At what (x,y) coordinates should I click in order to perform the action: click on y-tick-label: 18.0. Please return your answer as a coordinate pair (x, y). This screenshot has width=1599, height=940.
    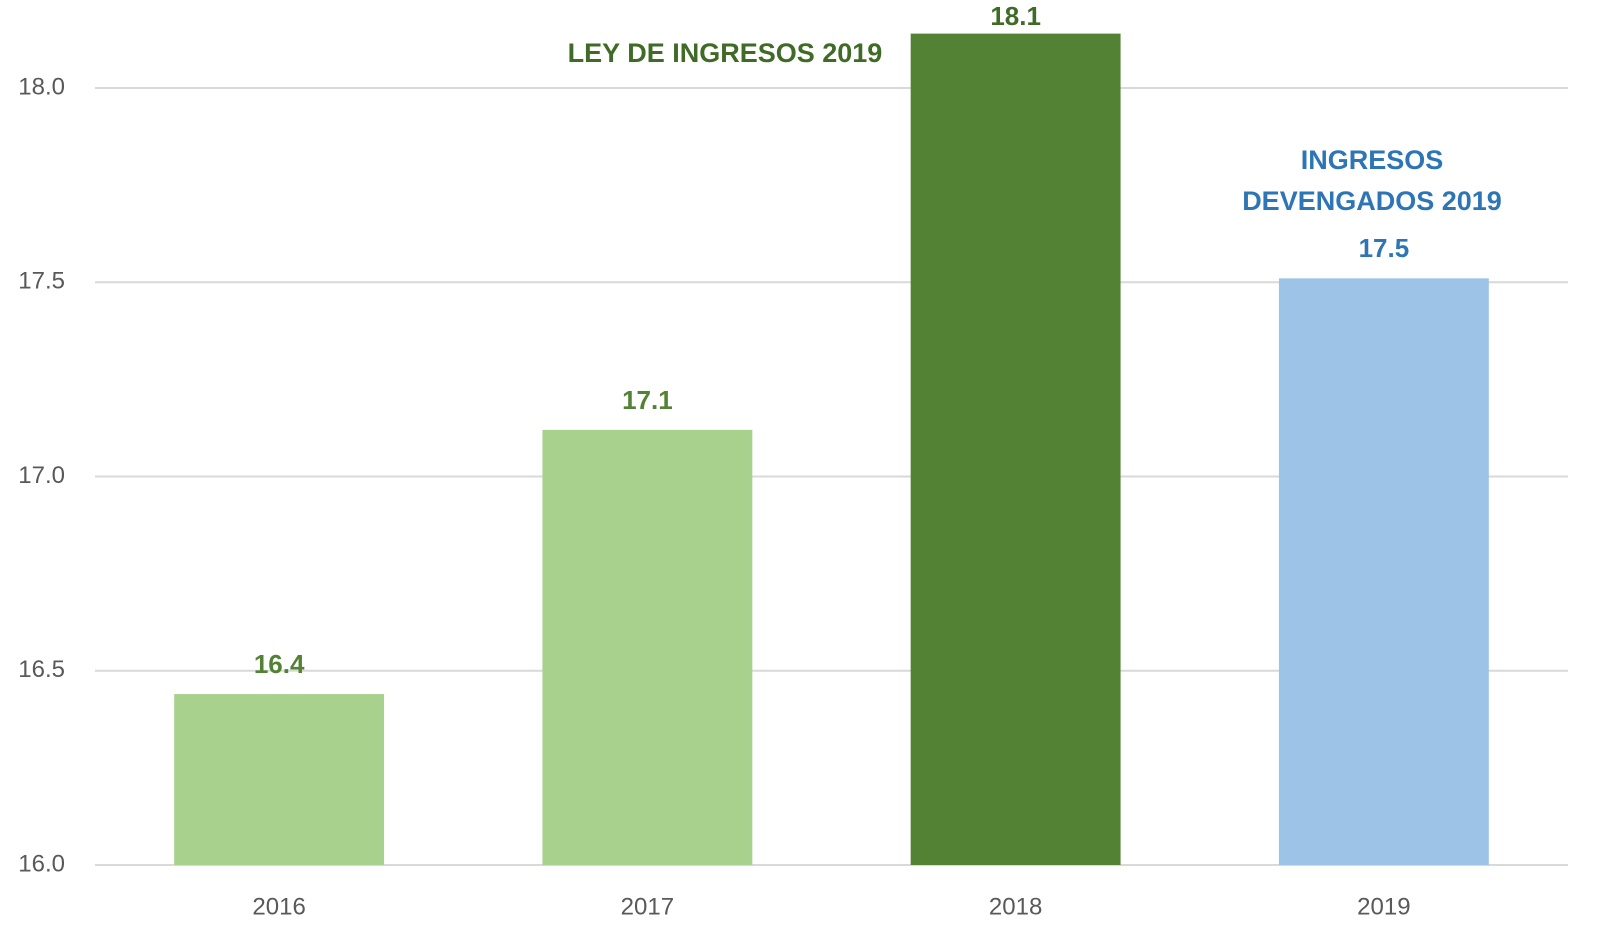
    Looking at the image, I should click on (41, 86).